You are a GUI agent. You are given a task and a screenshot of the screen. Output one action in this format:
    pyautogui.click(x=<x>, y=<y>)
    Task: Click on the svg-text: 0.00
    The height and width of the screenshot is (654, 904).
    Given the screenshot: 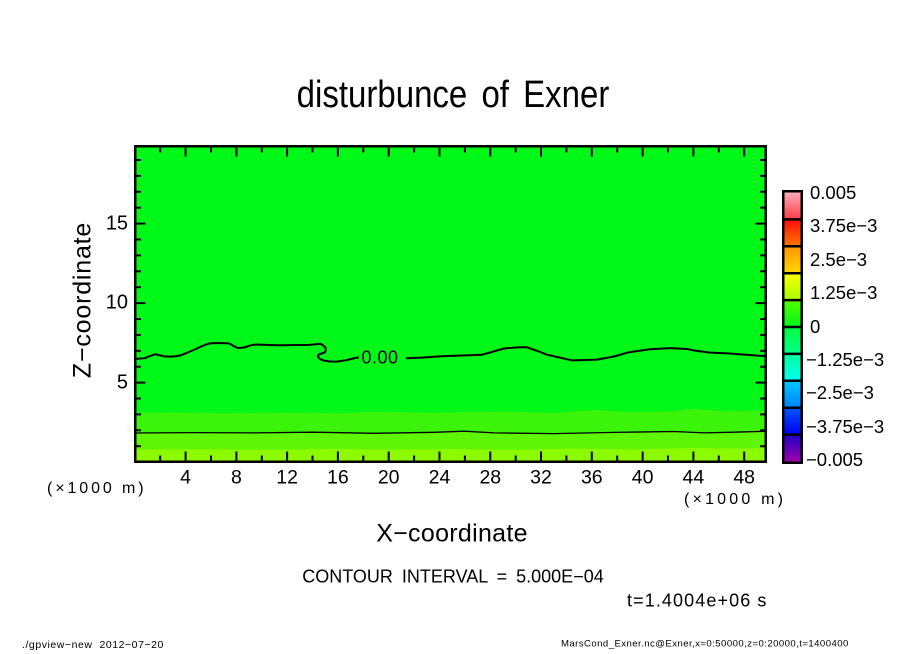 What is the action you would take?
    pyautogui.click(x=379, y=358)
    